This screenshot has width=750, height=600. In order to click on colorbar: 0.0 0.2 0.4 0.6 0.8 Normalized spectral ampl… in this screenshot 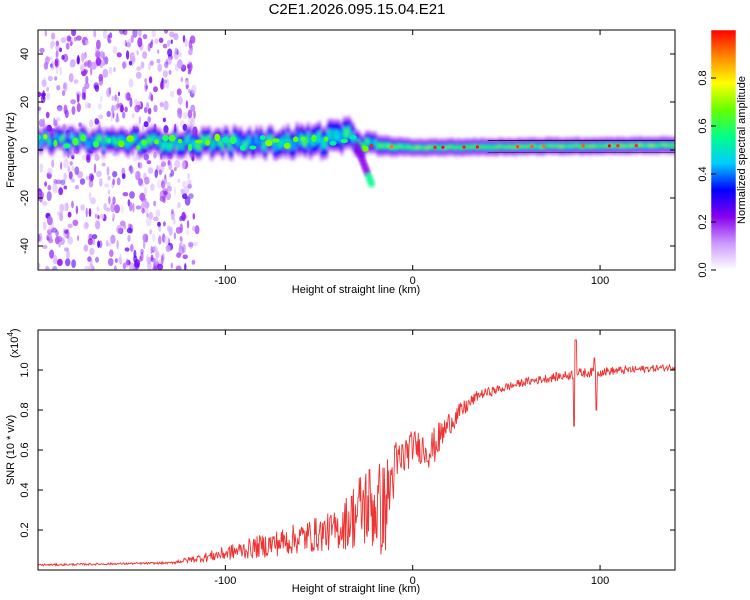, I will do `click(722, 153)`.